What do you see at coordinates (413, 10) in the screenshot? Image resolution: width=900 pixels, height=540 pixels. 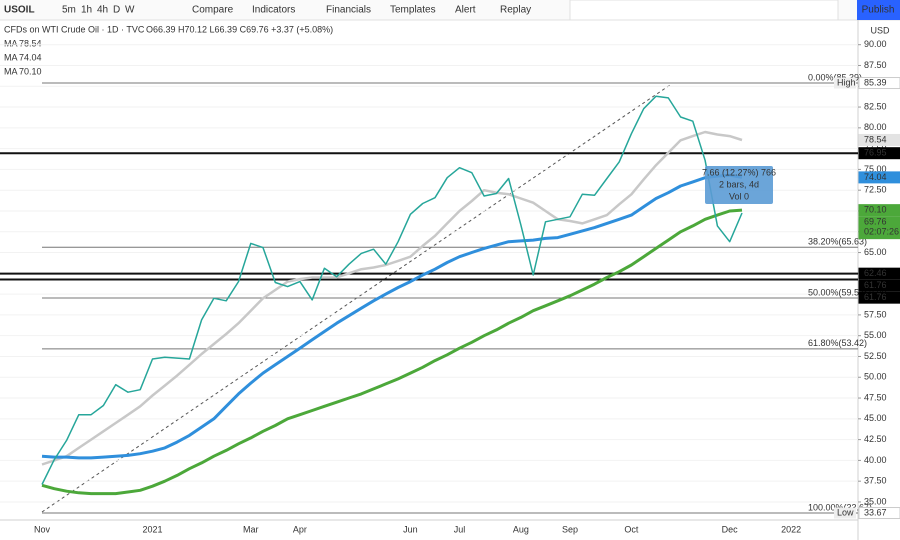 I see `toolbar-button: Templates` at bounding box center [413, 10].